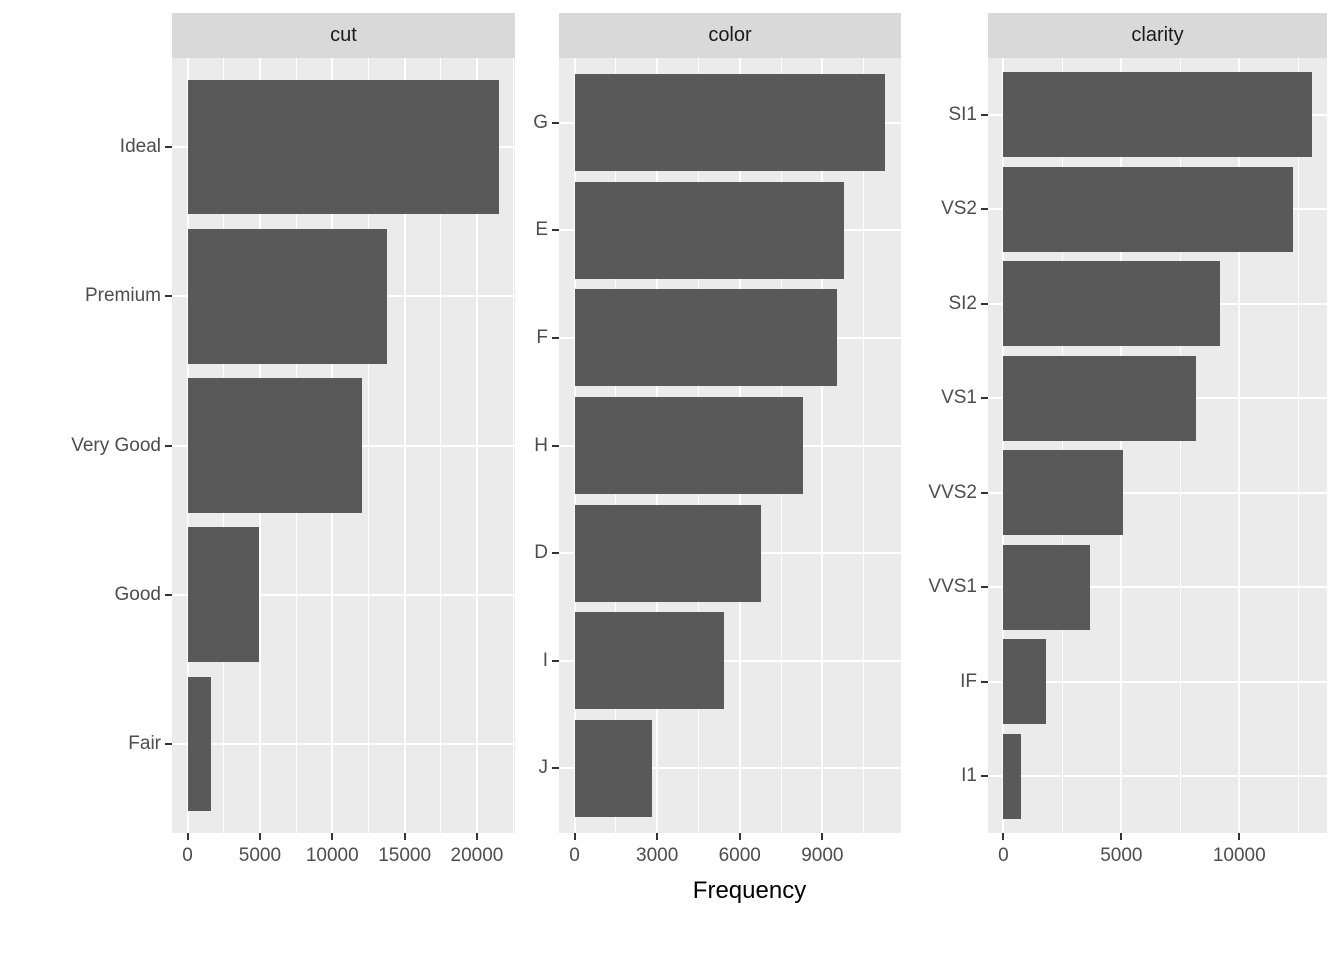 The width and height of the screenshot is (1344, 960). I want to click on y-tick-label: VVS1, so click(952, 587).